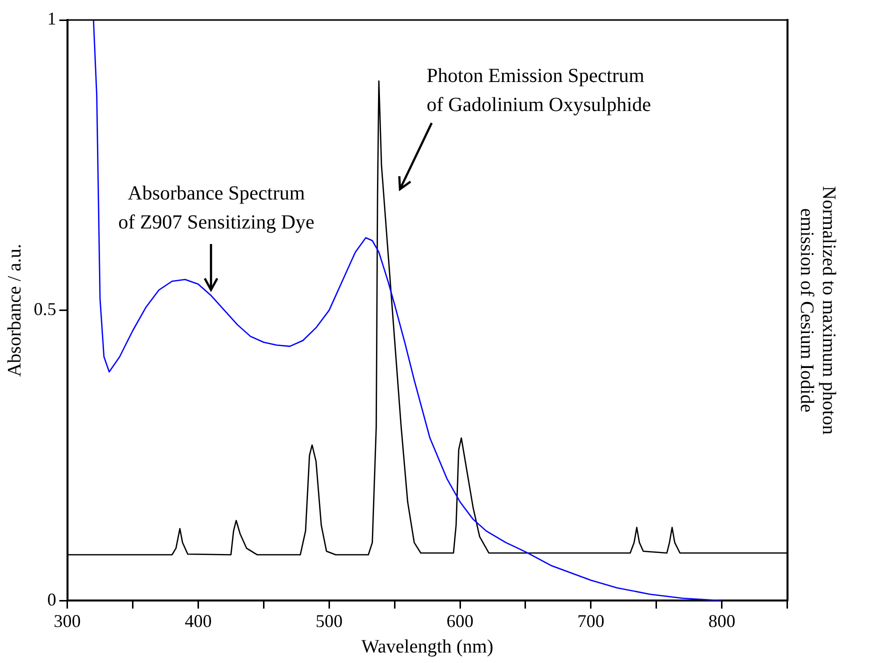 The width and height of the screenshot is (879, 663). I want to click on y2-axis-title: Normalized to maximum photon emission of Cesium Iodide, so click(818, 311).